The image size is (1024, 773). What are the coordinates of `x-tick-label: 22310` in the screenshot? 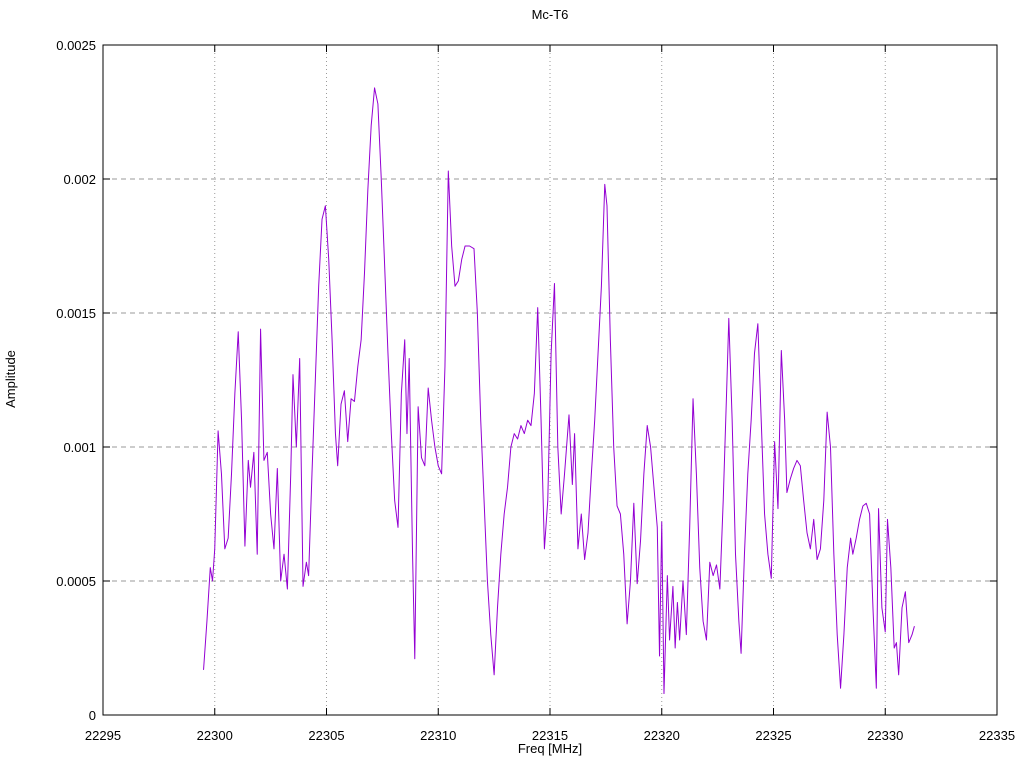 It's located at (438, 735).